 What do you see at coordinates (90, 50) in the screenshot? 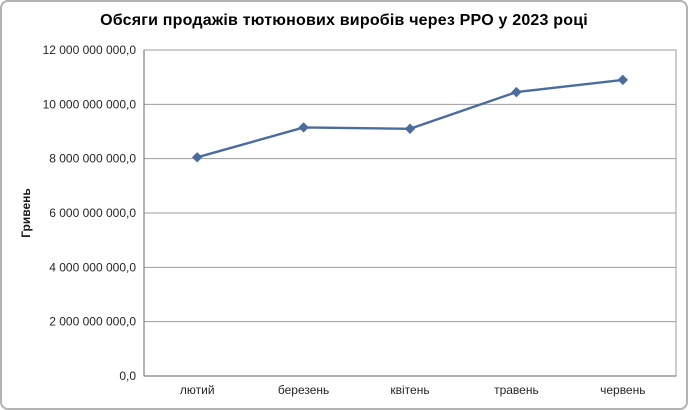
I see `y-tick-label: 12 000 000 000,0` at bounding box center [90, 50].